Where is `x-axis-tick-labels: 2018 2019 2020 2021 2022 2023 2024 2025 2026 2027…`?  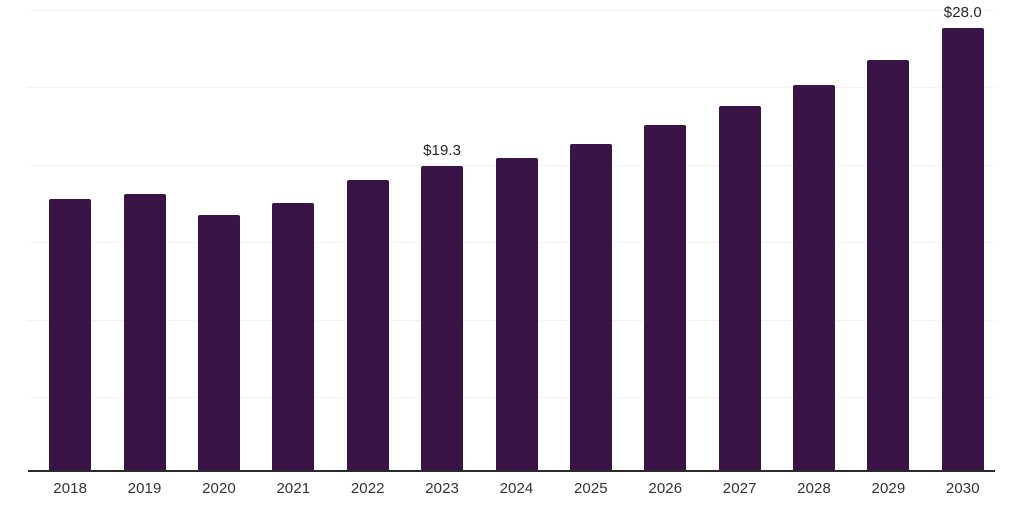
x-axis-tick-labels: 2018 2019 2020 2021 2022 2023 2024 2025 2026 2027… is located at coordinates (512, 496).